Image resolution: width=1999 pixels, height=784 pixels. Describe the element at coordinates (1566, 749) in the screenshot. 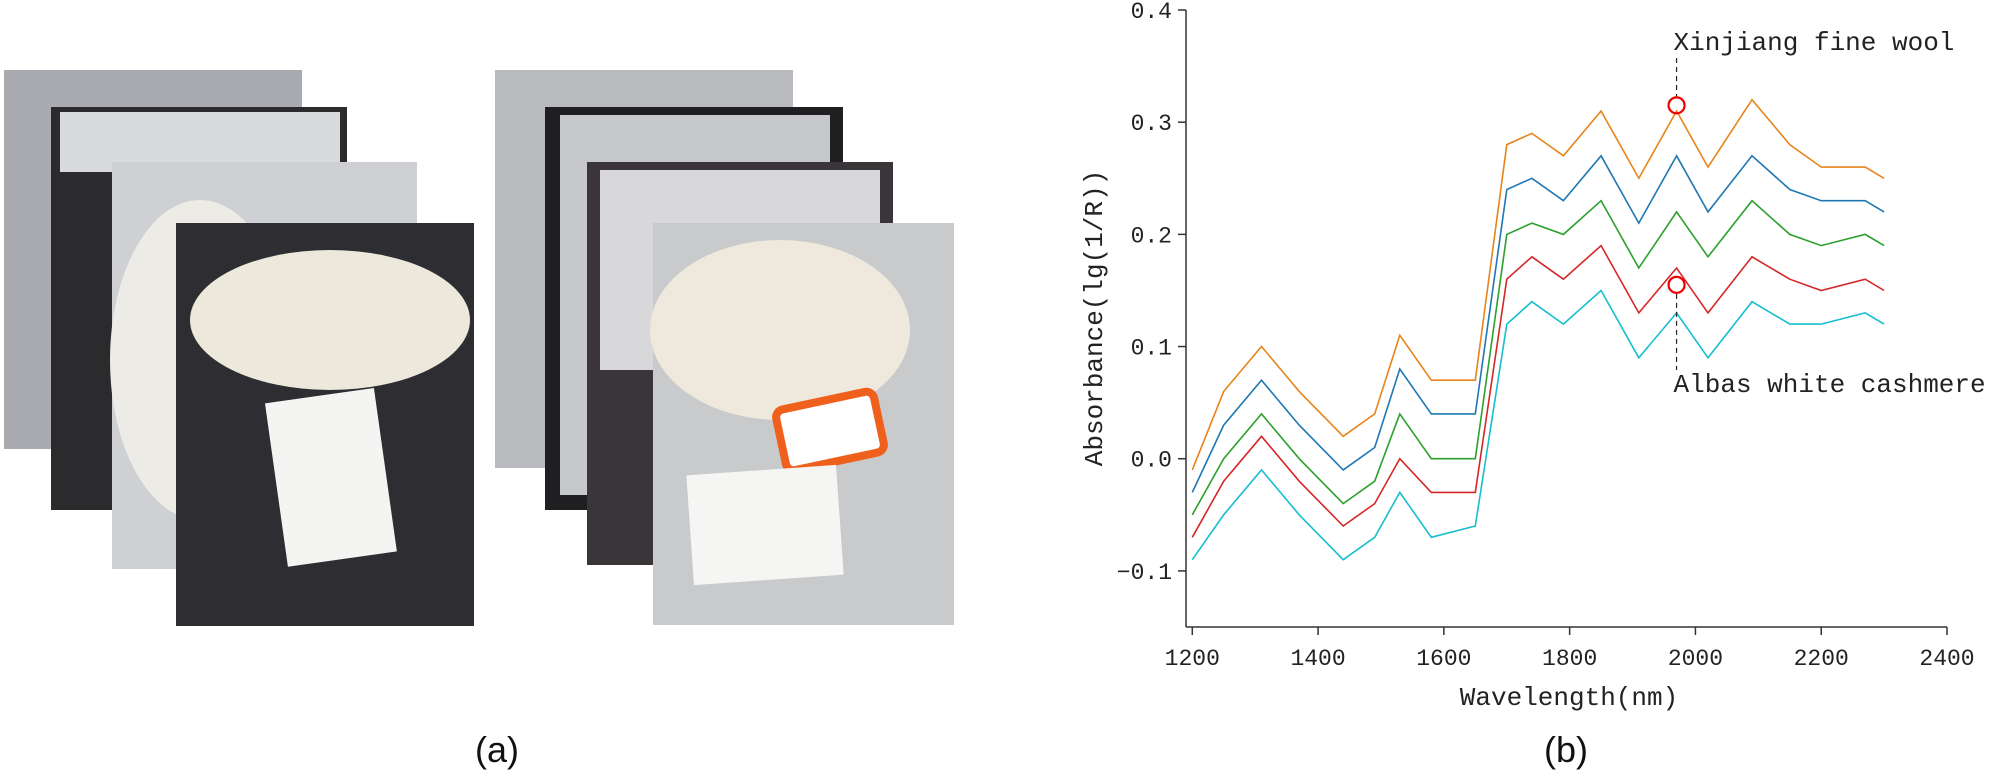

I see `panel-label: (b)` at that location.